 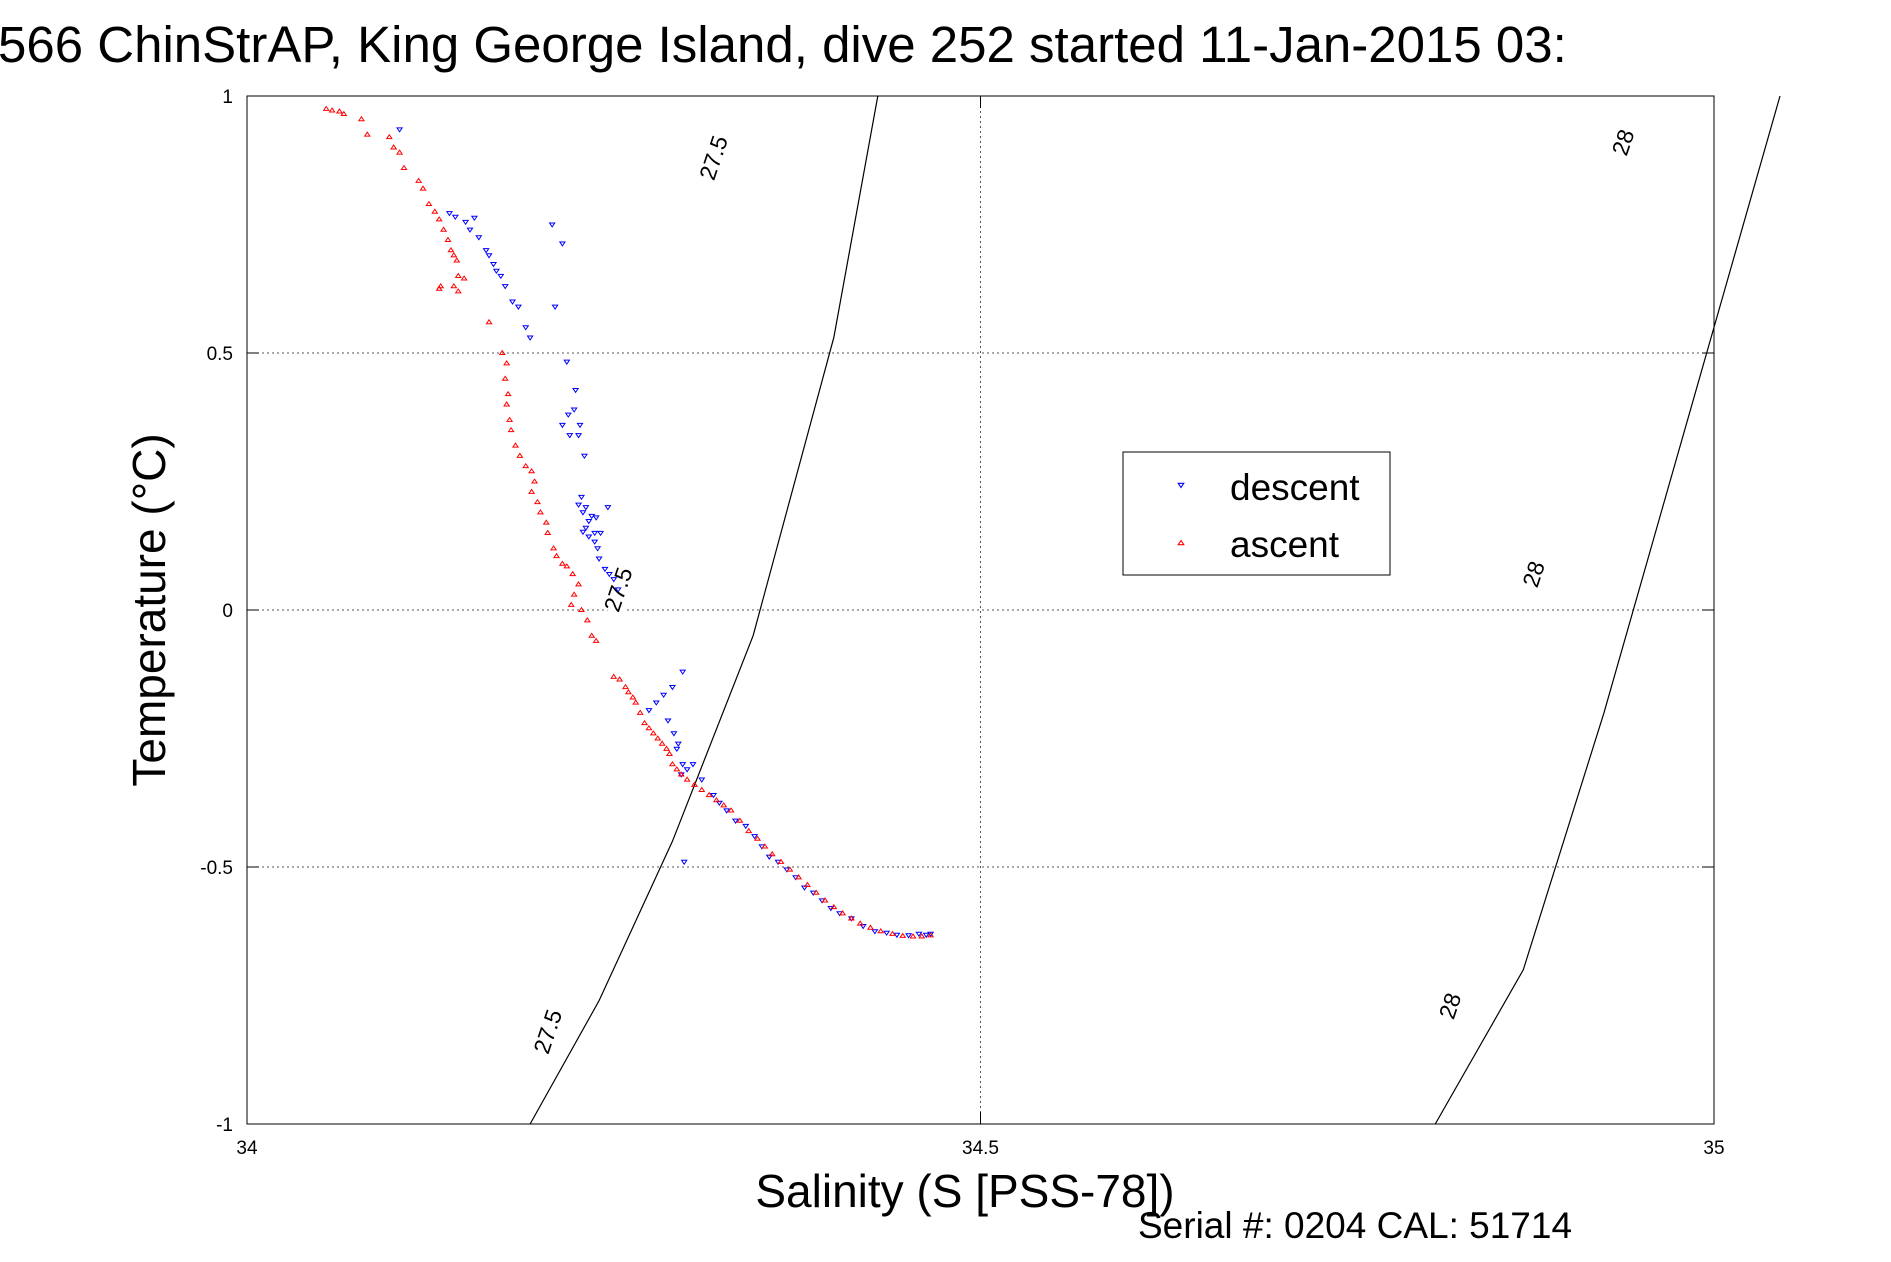 What do you see at coordinates (1181, 542) in the screenshot?
I see `legend-marker-ascent` at bounding box center [1181, 542].